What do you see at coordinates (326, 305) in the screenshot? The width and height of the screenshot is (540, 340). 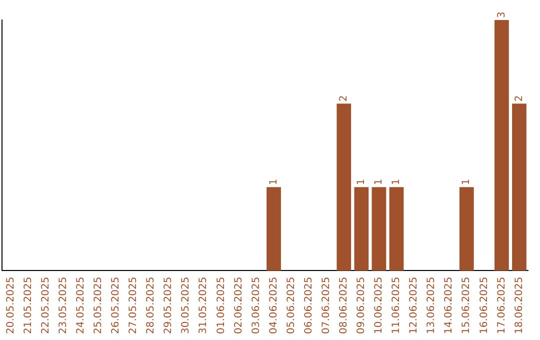 I see `x-tick-label: 07.06.2025` at bounding box center [326, 305].